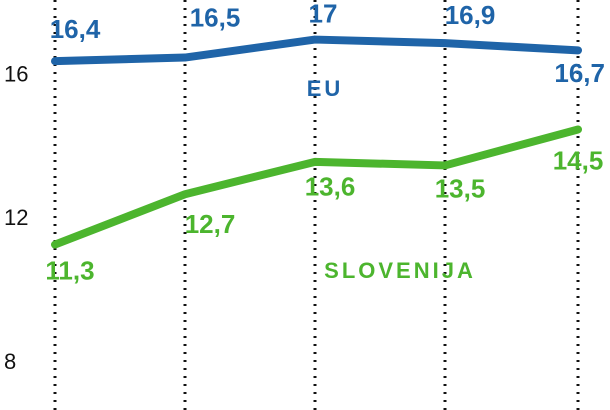 The width and height of the screenshot is (610, 410). I want to click on value-label: 13,5, so click(460, 188).